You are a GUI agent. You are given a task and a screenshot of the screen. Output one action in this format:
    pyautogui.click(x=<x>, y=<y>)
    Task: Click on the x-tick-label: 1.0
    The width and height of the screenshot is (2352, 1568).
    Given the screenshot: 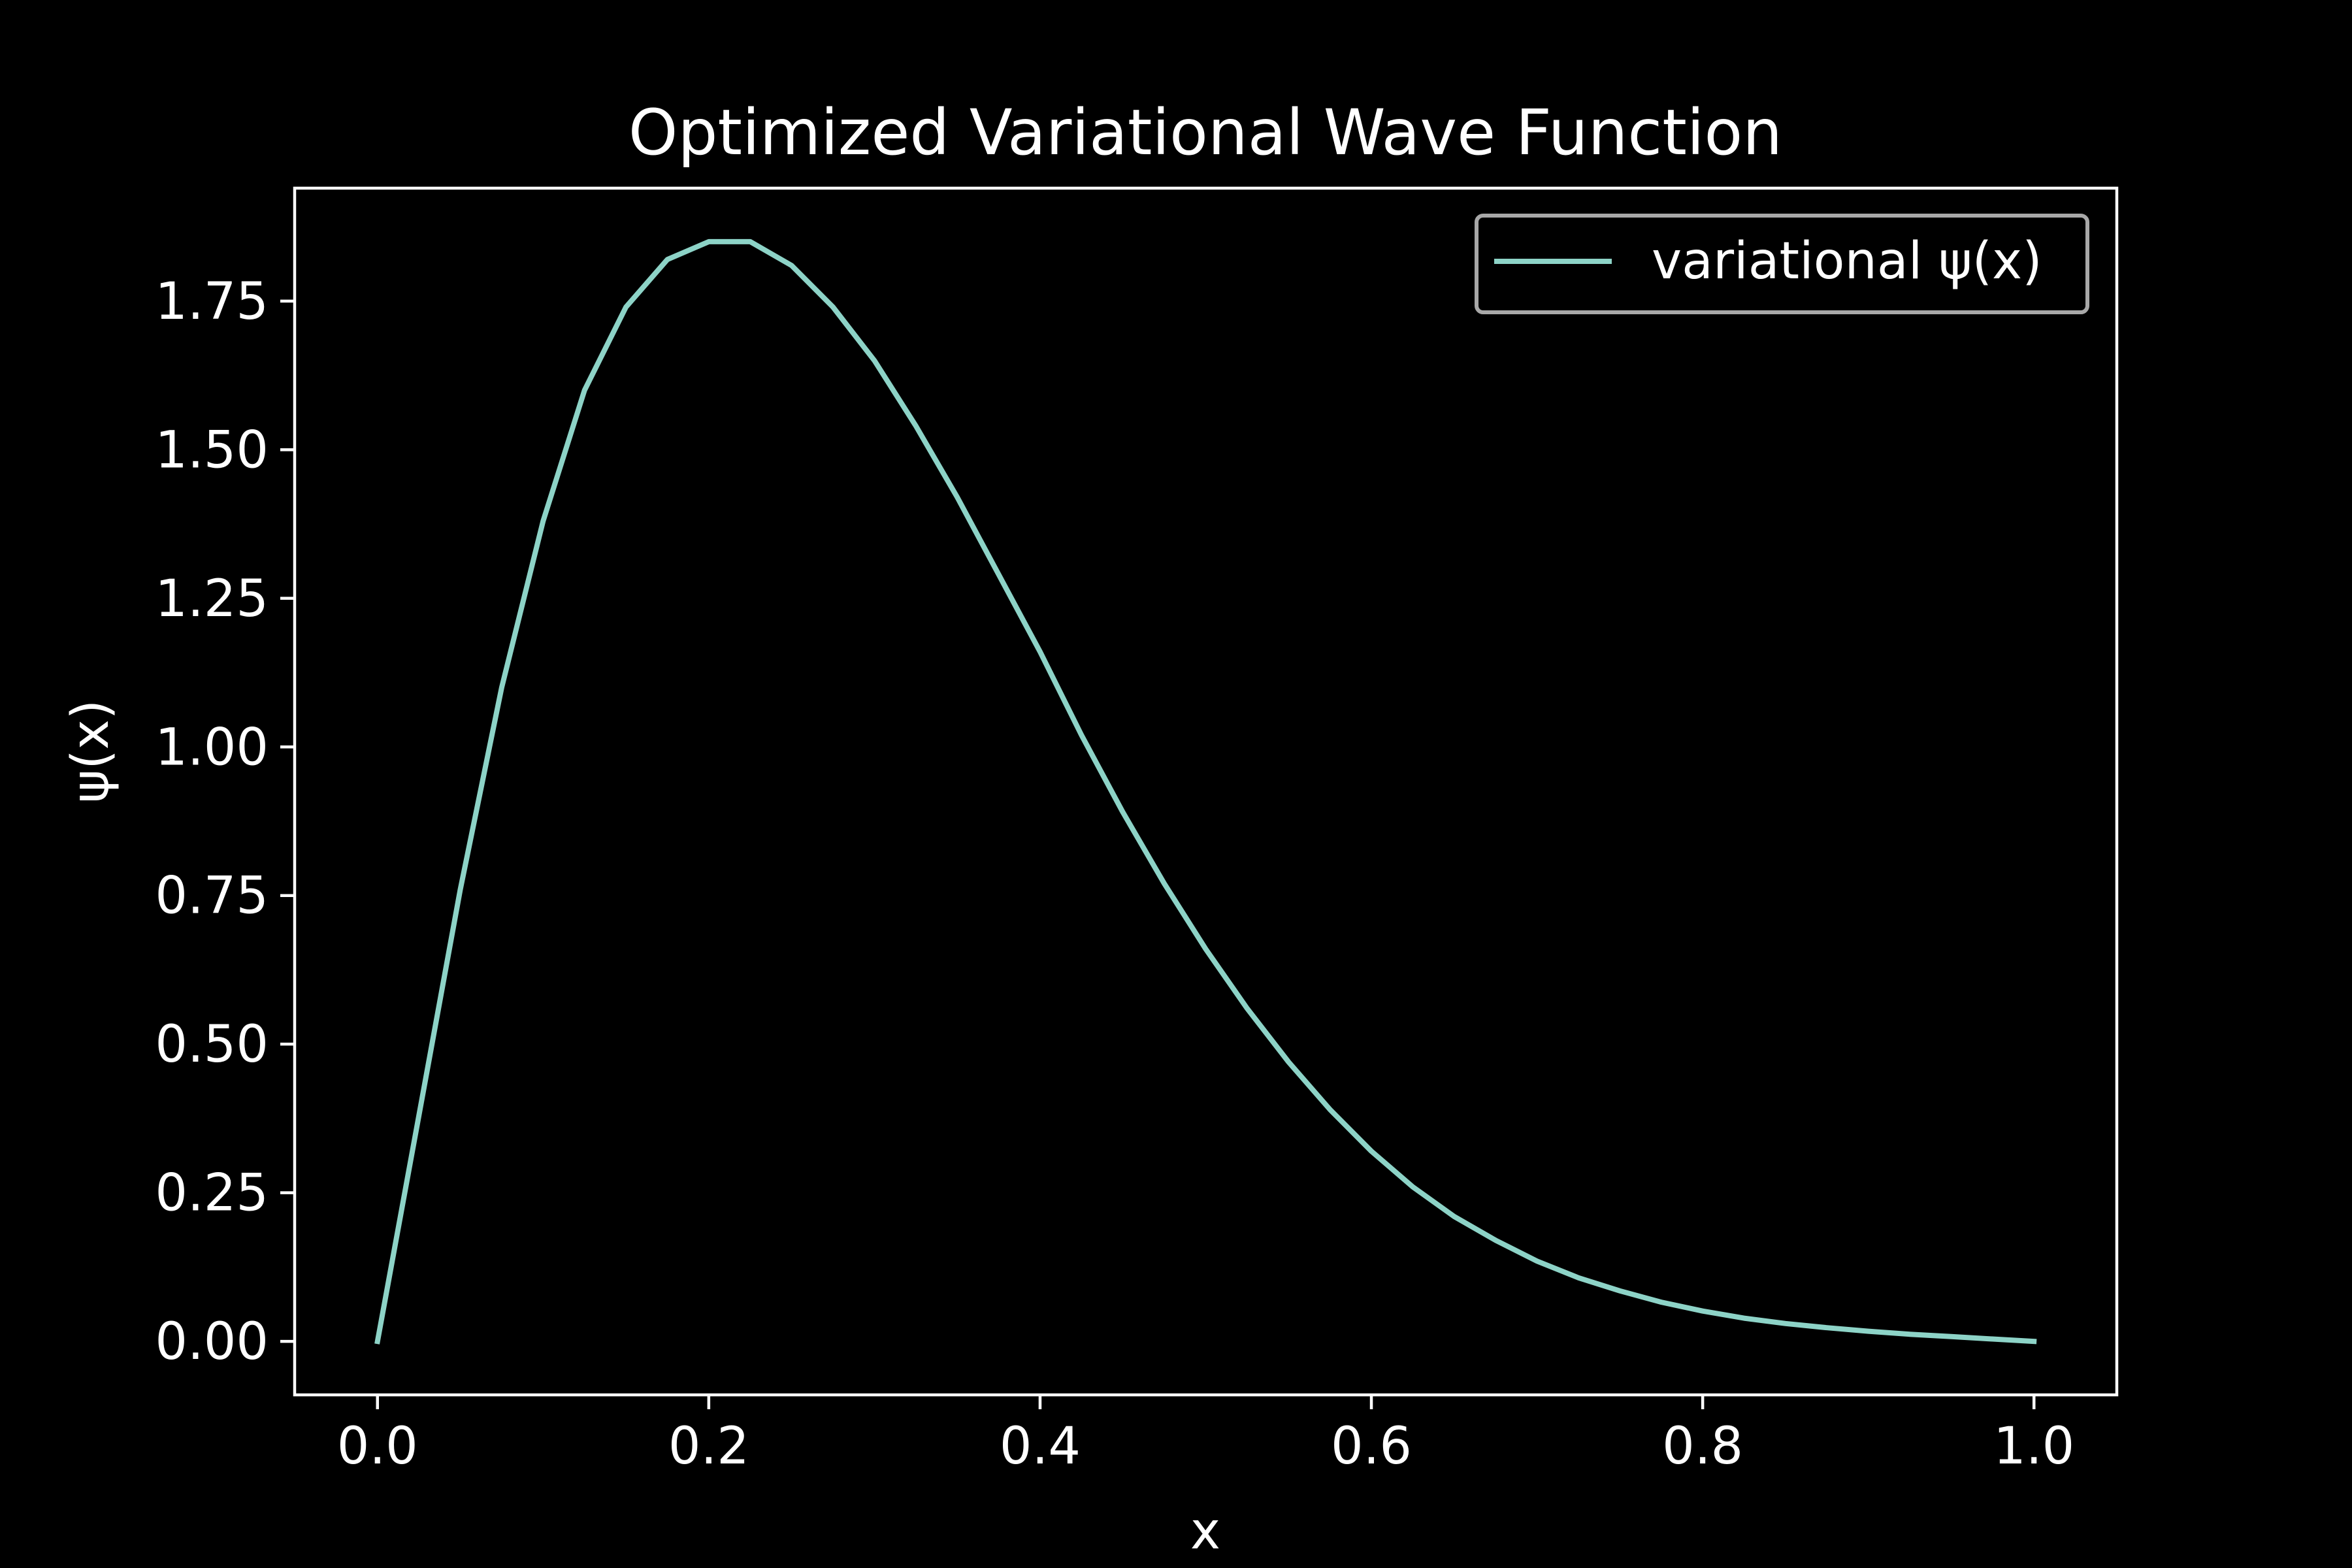 What is the action you would take?
    pyautogui.click(x=2033, y=1446)
    